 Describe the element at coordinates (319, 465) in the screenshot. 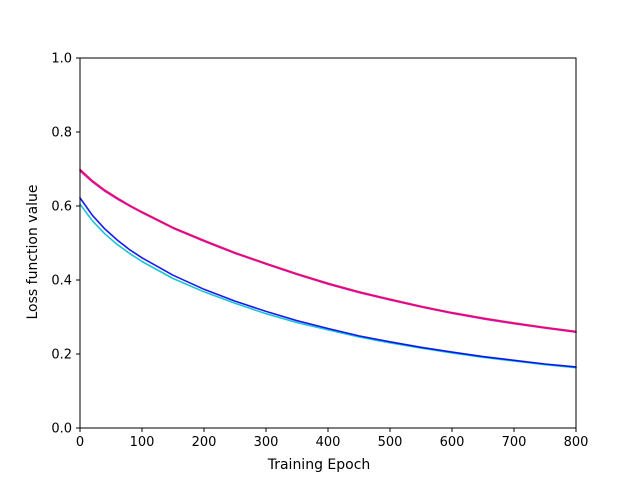

I see `x-axis-label: Training Epoch` at that location.